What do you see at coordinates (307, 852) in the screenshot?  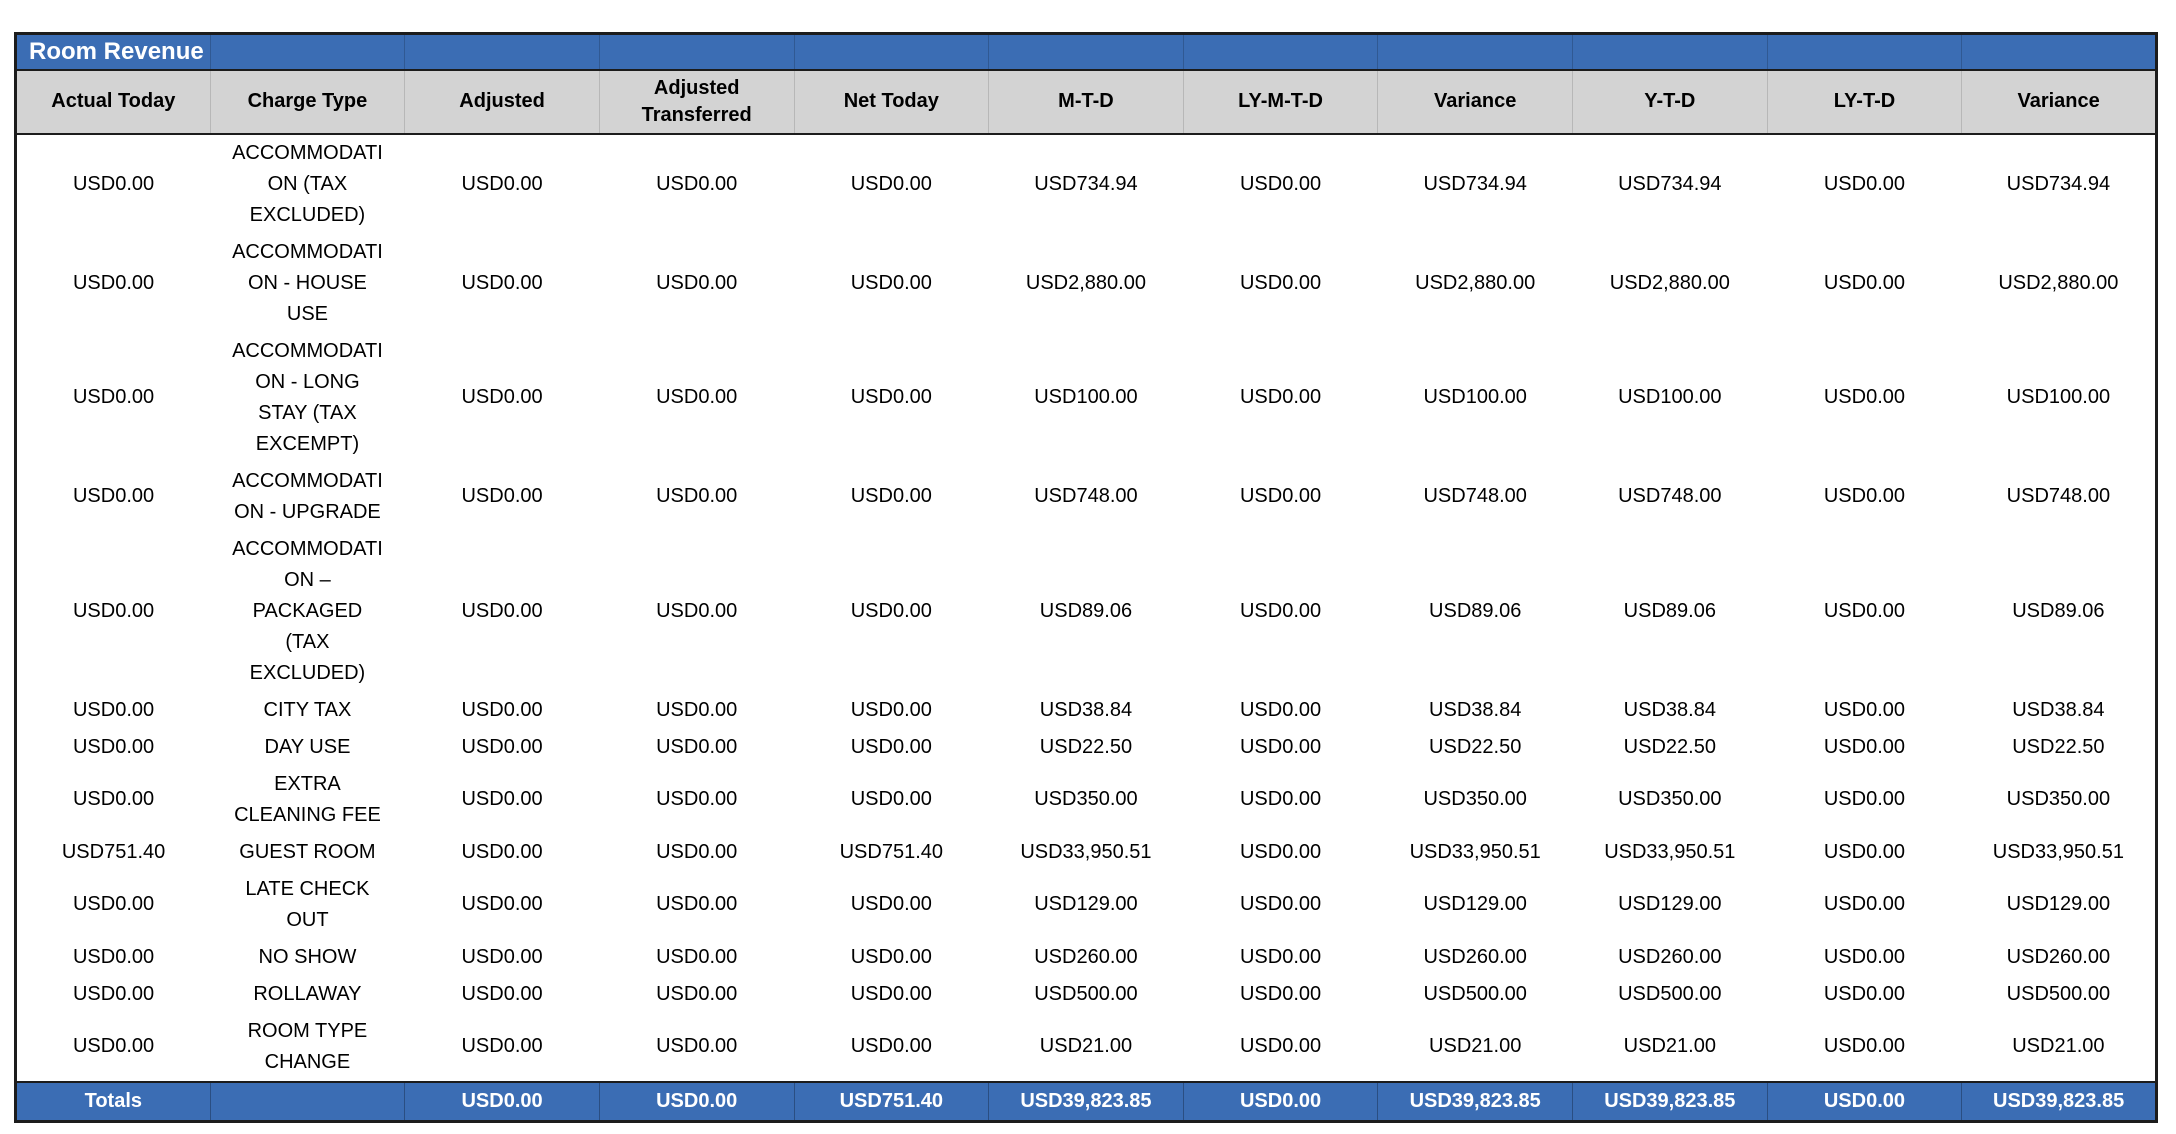 I see `charge-type-cell: GUEST ROOM` at bounding box center [307, 852].